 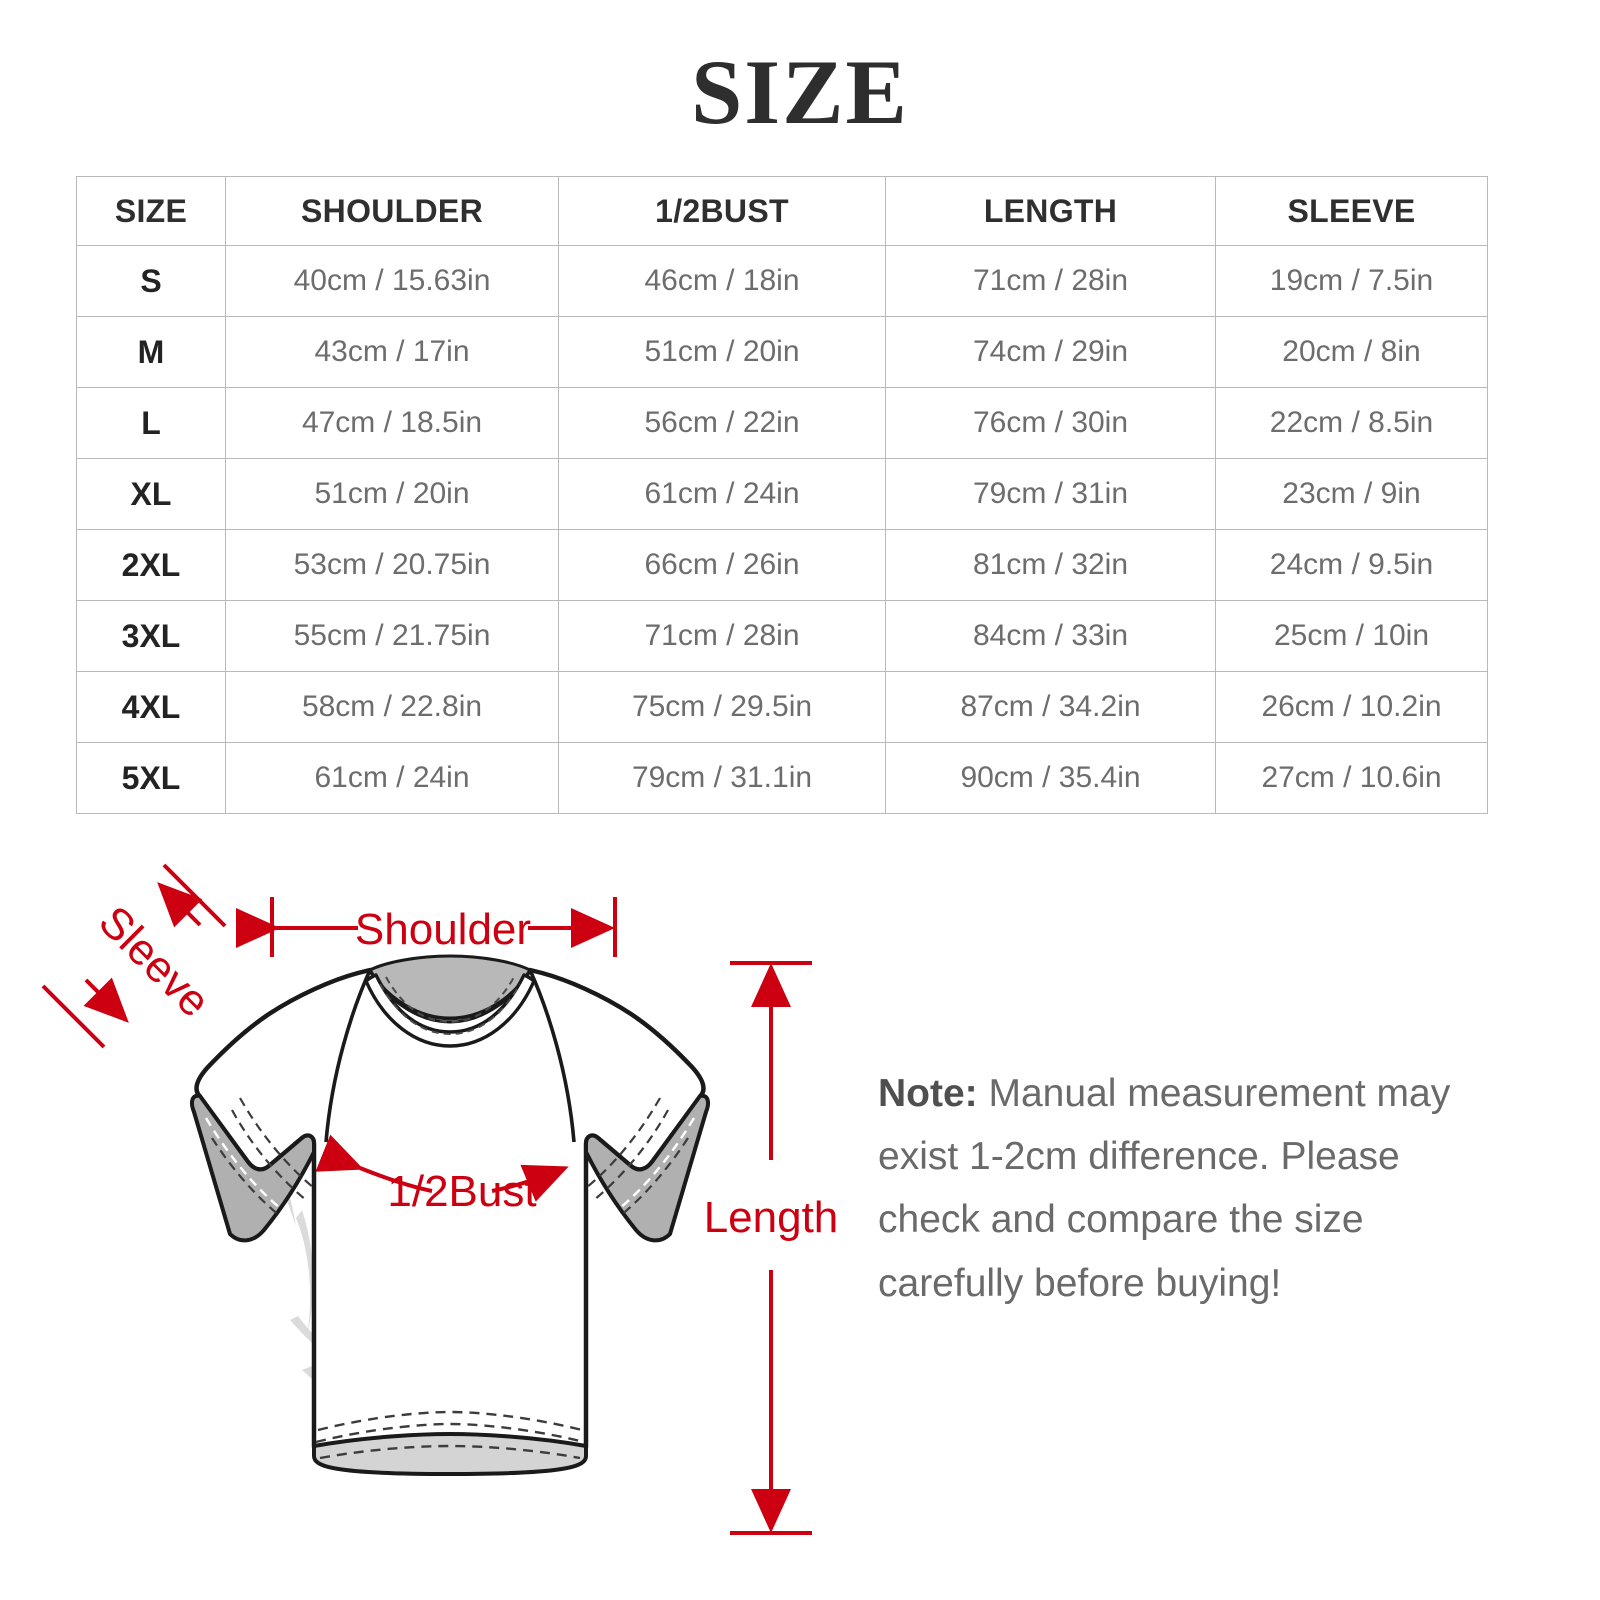 I want to click on cell-sleeve: 25cm / 10in, so click(x=1351, y=636).